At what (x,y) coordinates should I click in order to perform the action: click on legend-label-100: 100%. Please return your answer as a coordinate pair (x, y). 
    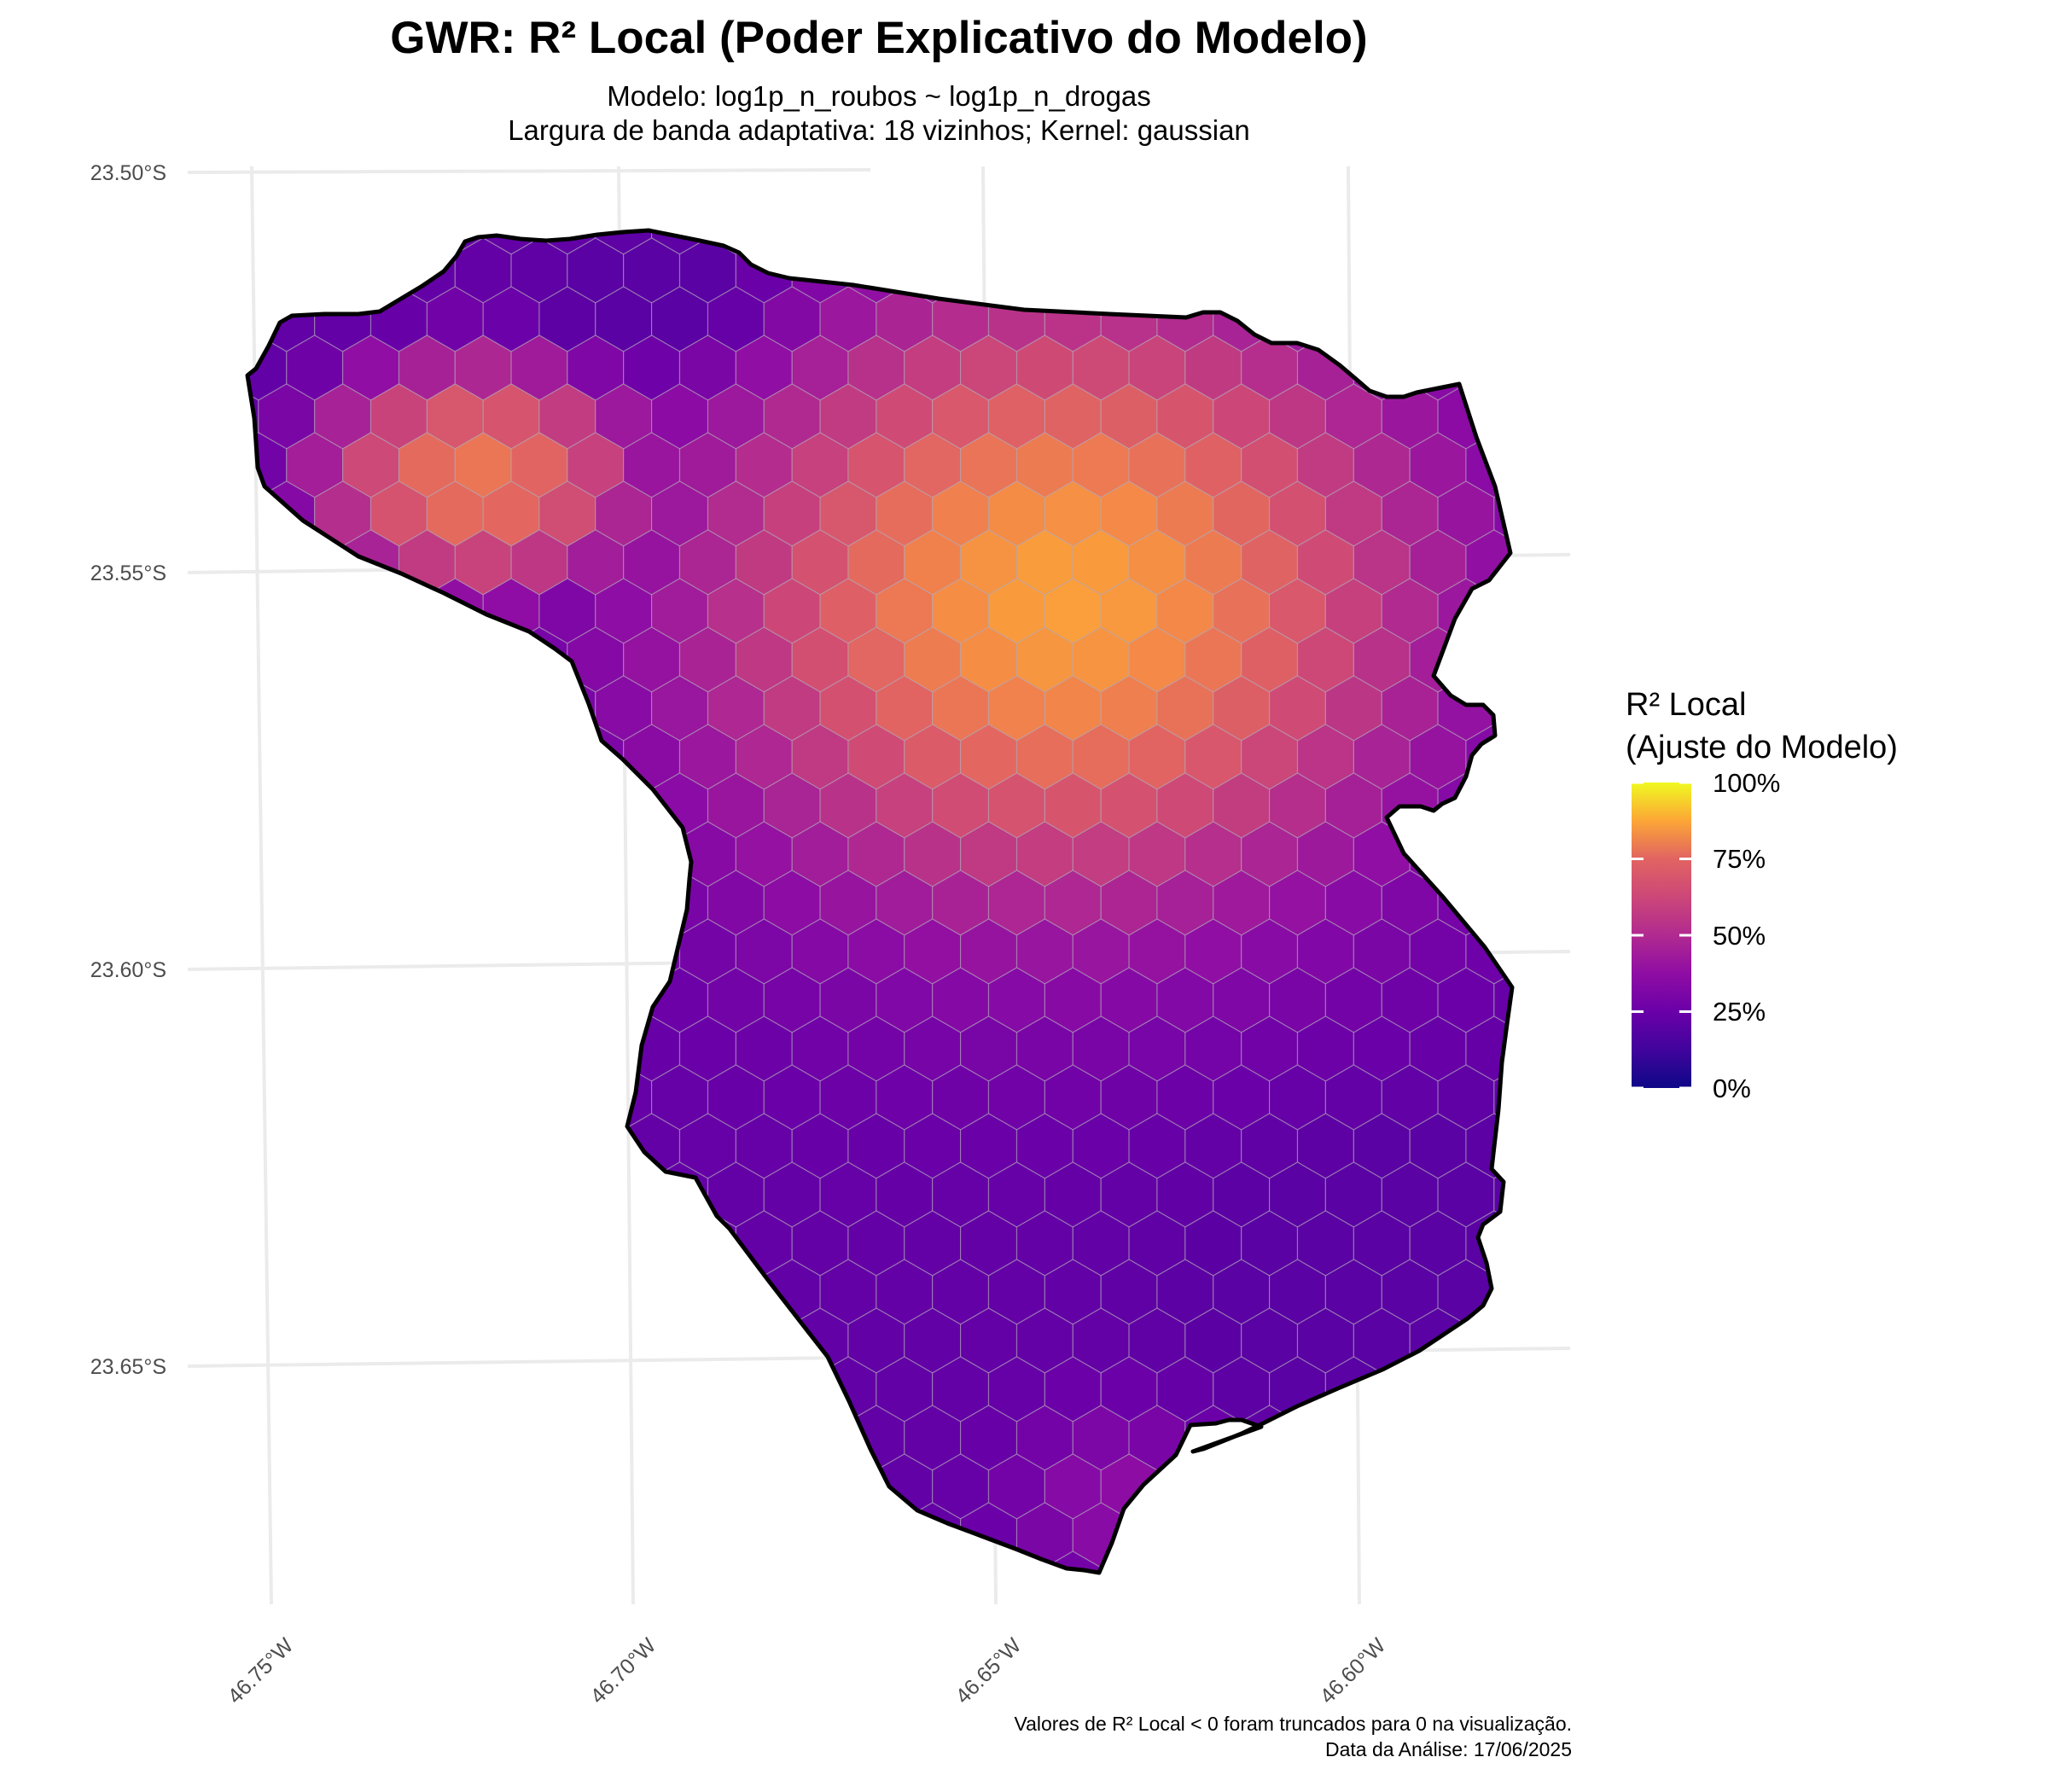
    Looking at the image, I should click on (1746, 783).